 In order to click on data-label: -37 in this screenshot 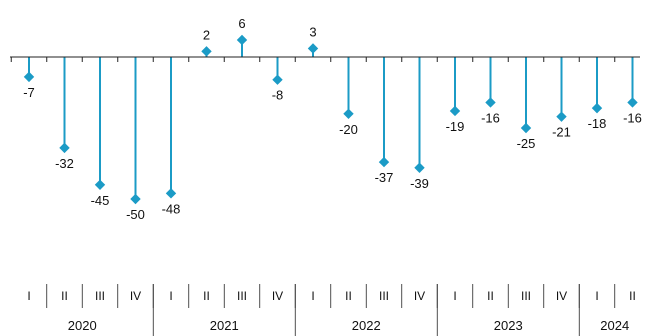, I will do `click(384, 177)`.